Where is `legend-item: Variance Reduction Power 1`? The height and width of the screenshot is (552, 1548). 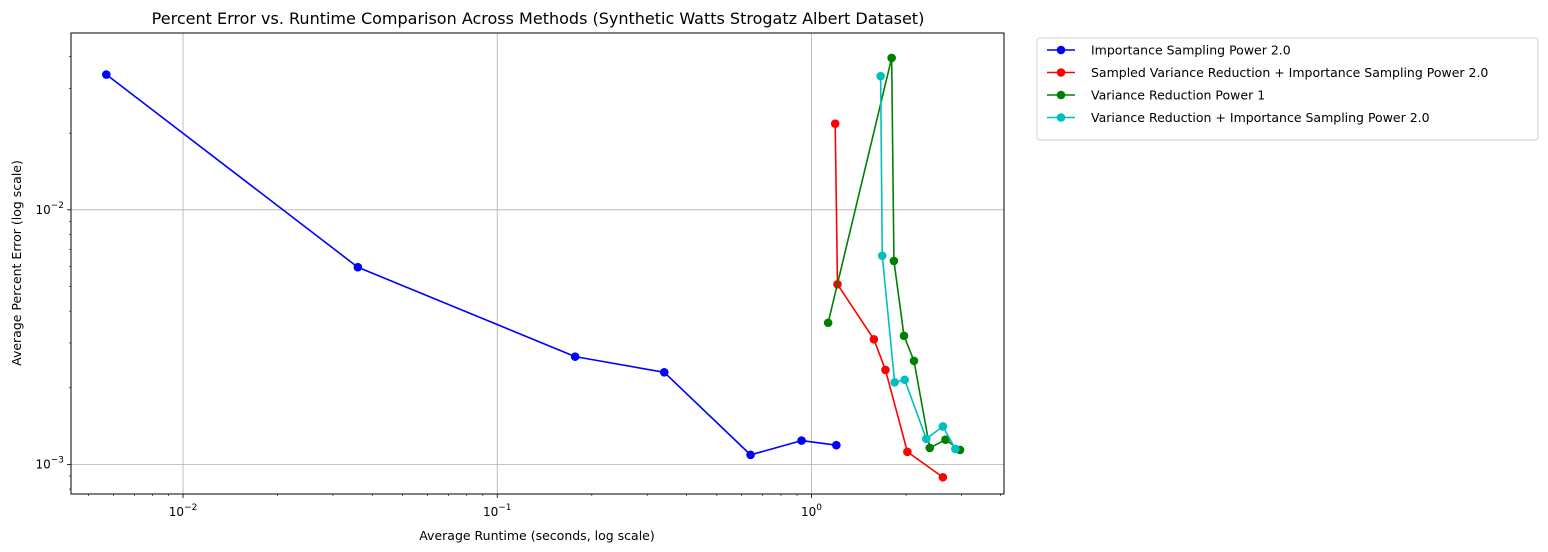 legend-item: Variance Reduction Power 1 is located at coordinates (1156, 95).